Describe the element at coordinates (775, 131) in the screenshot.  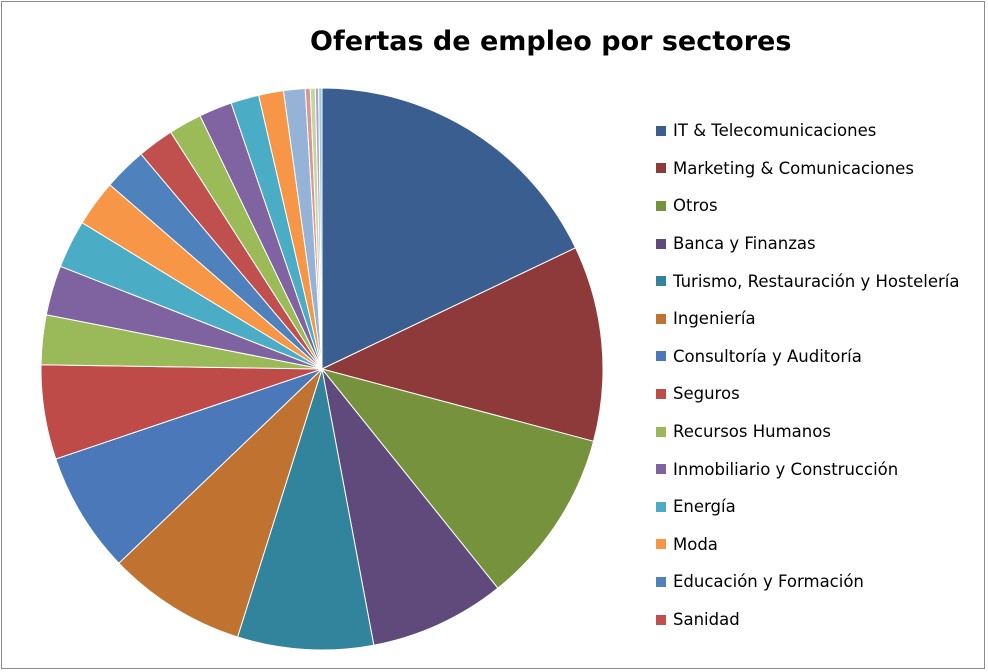
I see `legend-label: IT & Telecomunicaciones` at that location.